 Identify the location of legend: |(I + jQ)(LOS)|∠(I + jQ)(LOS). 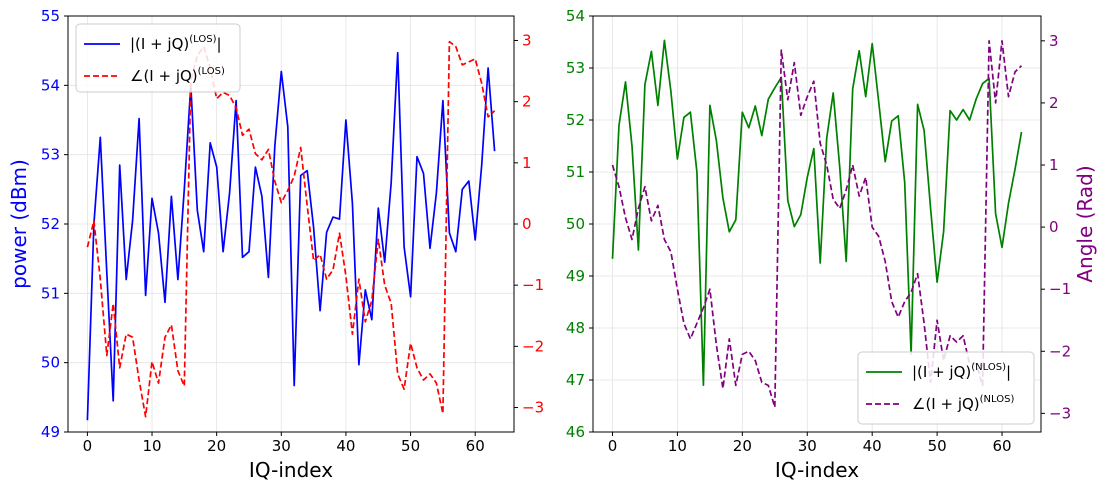
(158, 58).